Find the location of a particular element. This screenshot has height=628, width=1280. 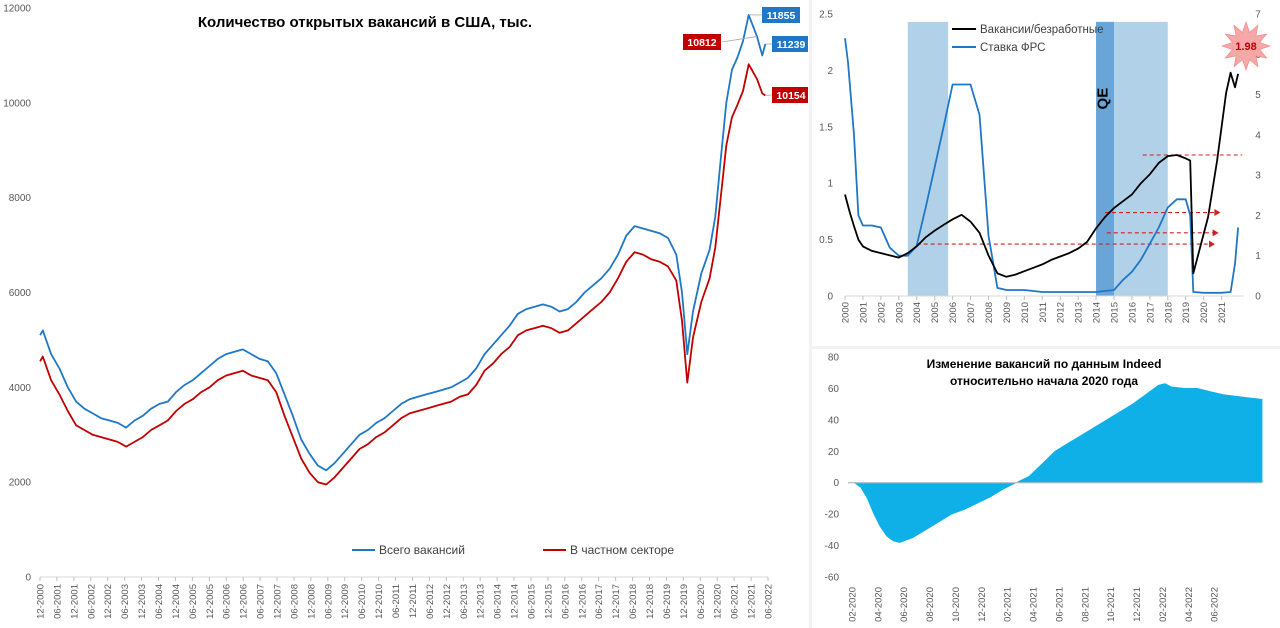

x-tick-label: 12-2003 is located at coordinates (142, 601).